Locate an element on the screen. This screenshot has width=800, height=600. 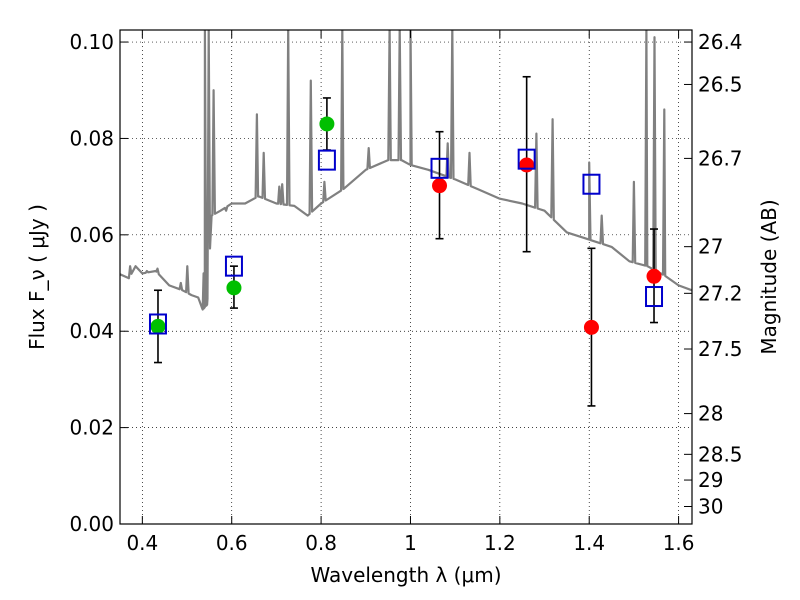
x-tick-label: 0.6 is located at coordinates (232, 543).